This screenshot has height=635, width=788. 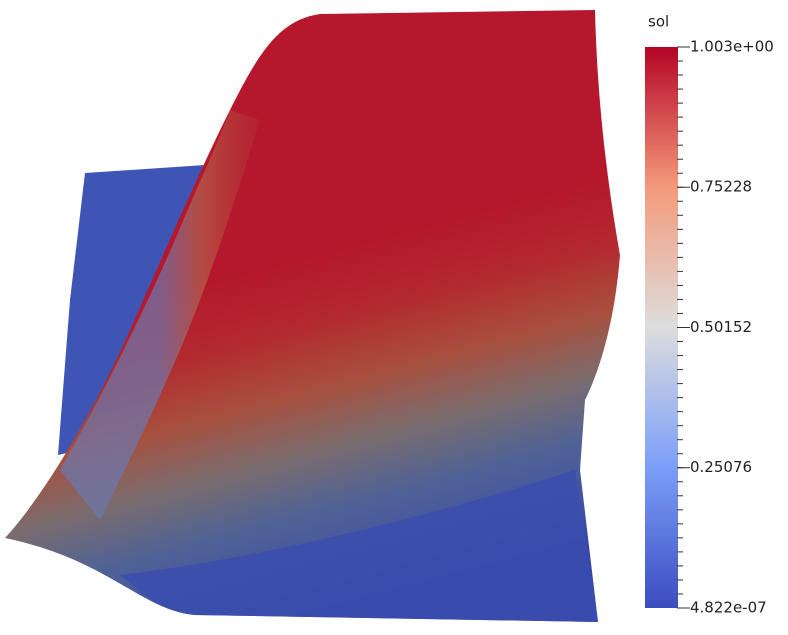 What do you see at coordinates (728, 608) in the screenshot?
I see `tick-label: 4.822e-07` at bounding box center [728, 608].